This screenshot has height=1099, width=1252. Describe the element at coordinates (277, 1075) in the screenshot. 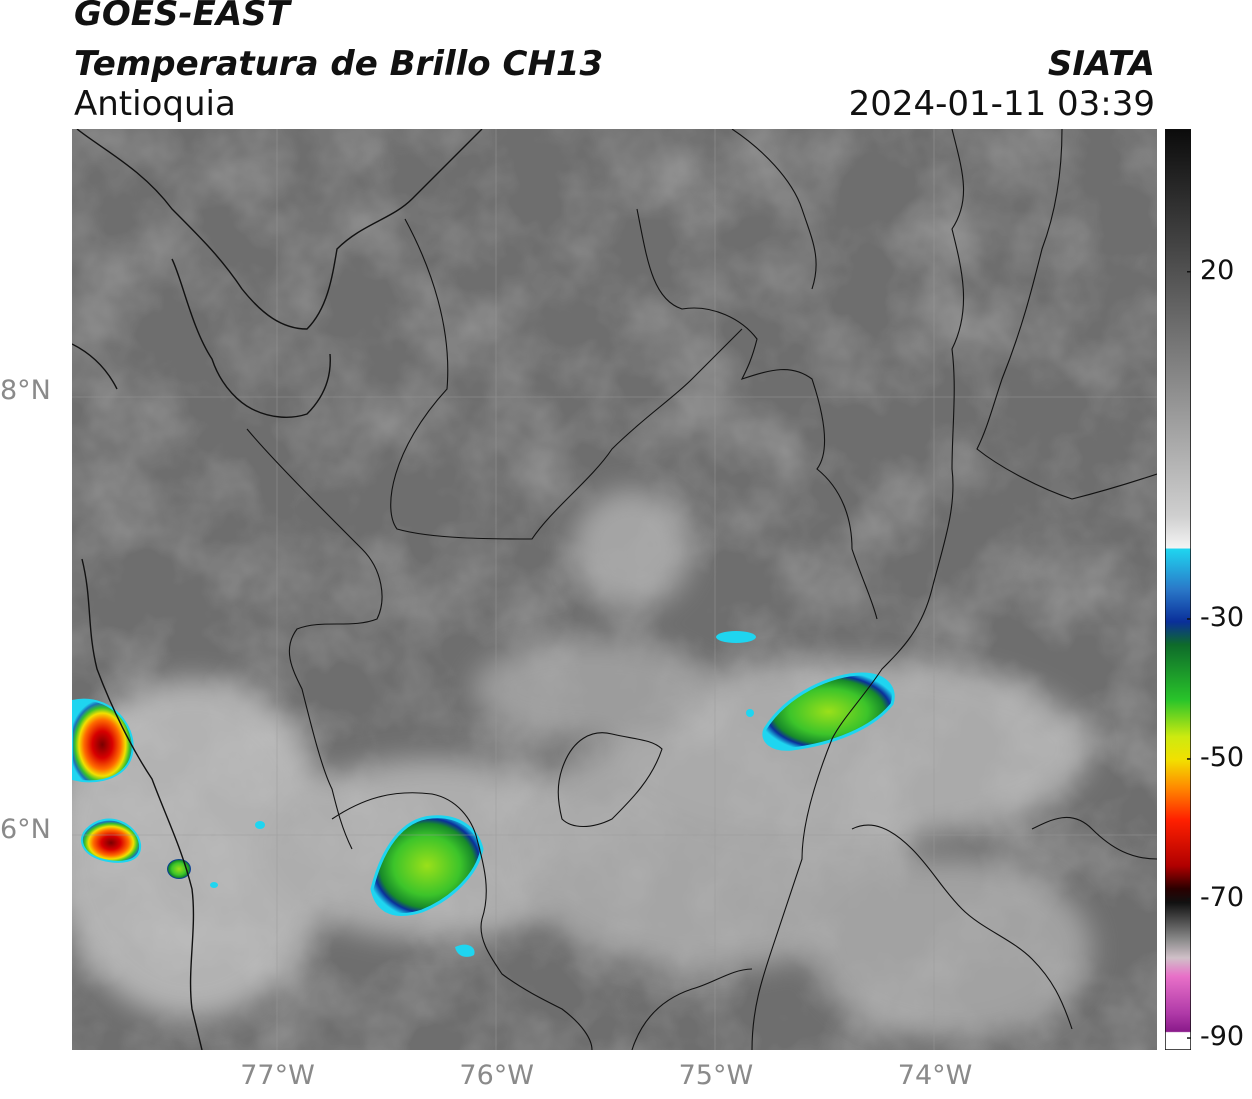

I see `lon-tick-label: 77°W` at that location.